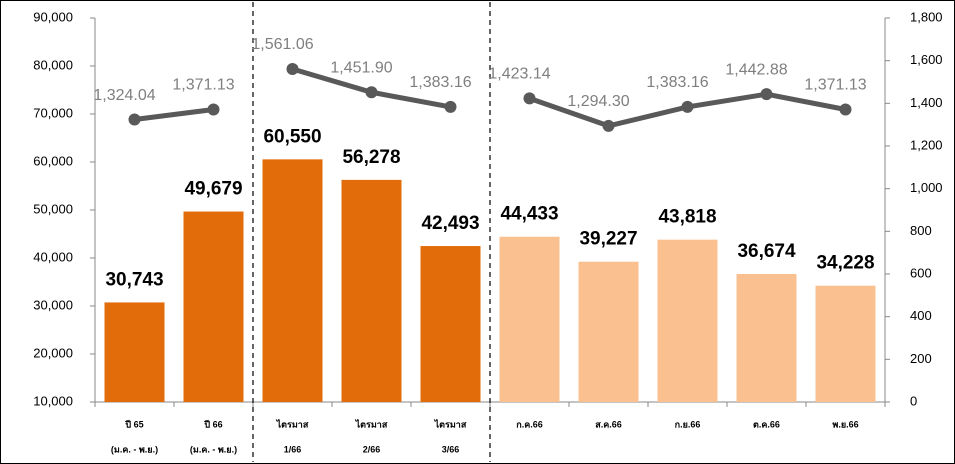  What do you see at coordinates (845, 263) in the screenshot?
I see `bar-value-label: 34,228` at bounding box center [845, 263].